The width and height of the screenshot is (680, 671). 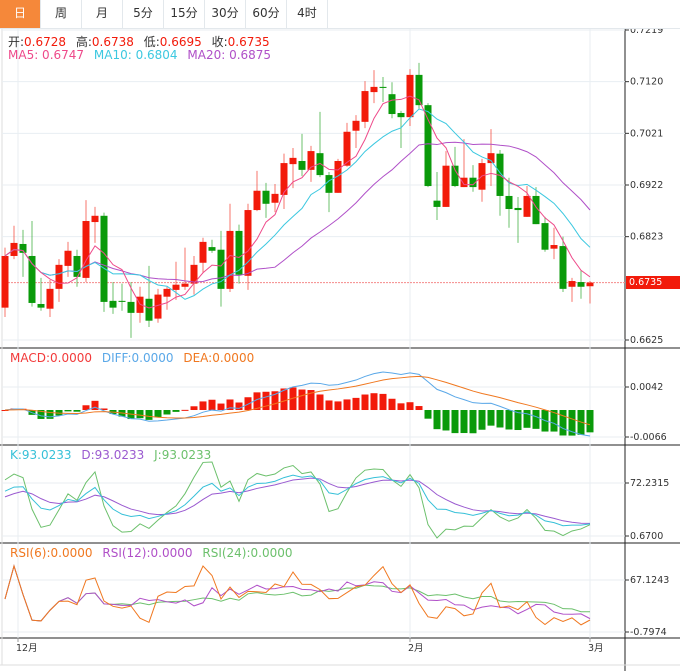 I want to click on tab-month: 月, so click(x=102, y=14).